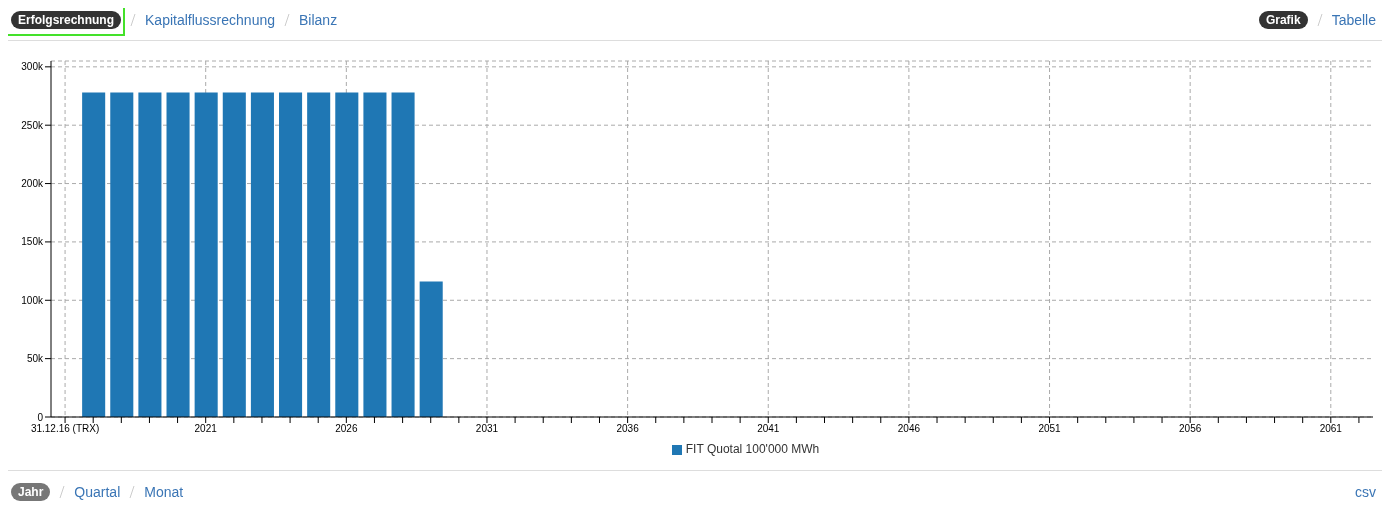 This screenshot has width=1390, height=510. Describe the element at coordinates (752, 449) in the screenshot. I see `legend-label: FIT Quotal 100'000 MWh` at that location.